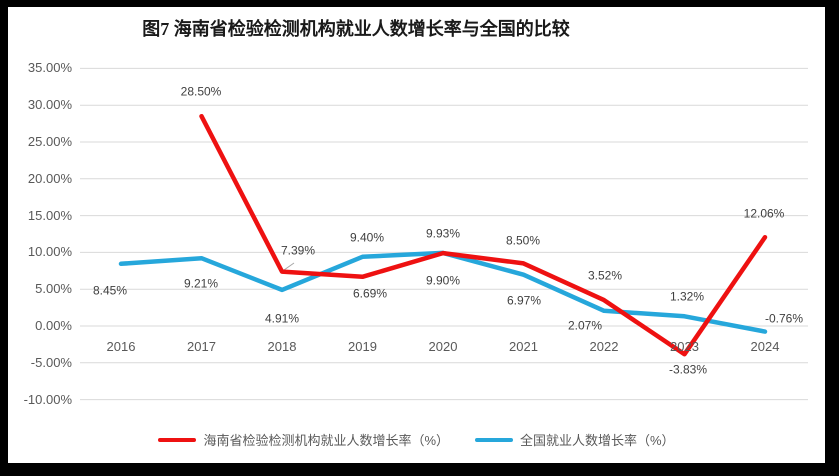 The height and width of the screenshot is (476, 839). What do you see at coordinates (524, 300) in the screenshot?
I see `data-label: 6.97%` at bounding box center [524, 300].